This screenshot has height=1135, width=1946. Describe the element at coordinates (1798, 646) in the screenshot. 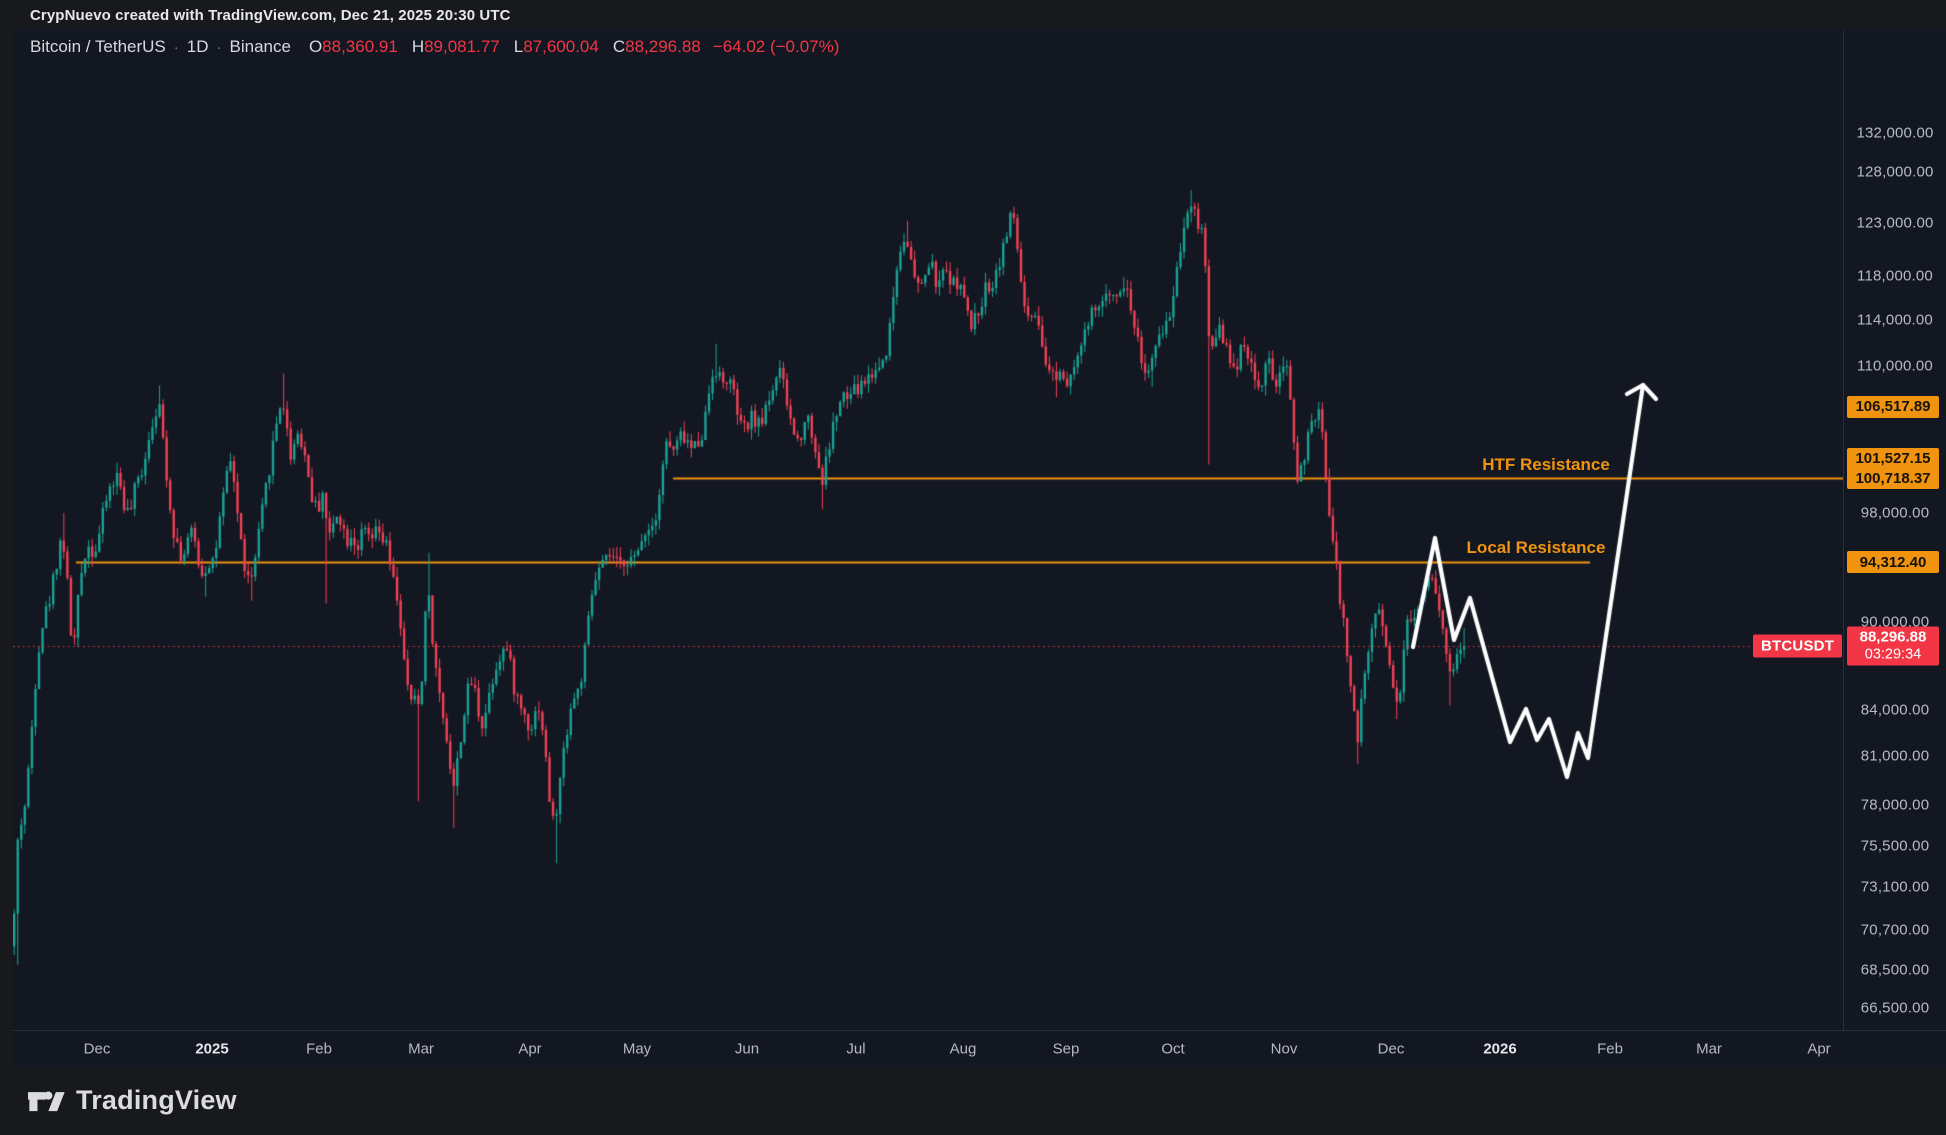

I see `symbol-price-tag: BTCUSDT` at that location.